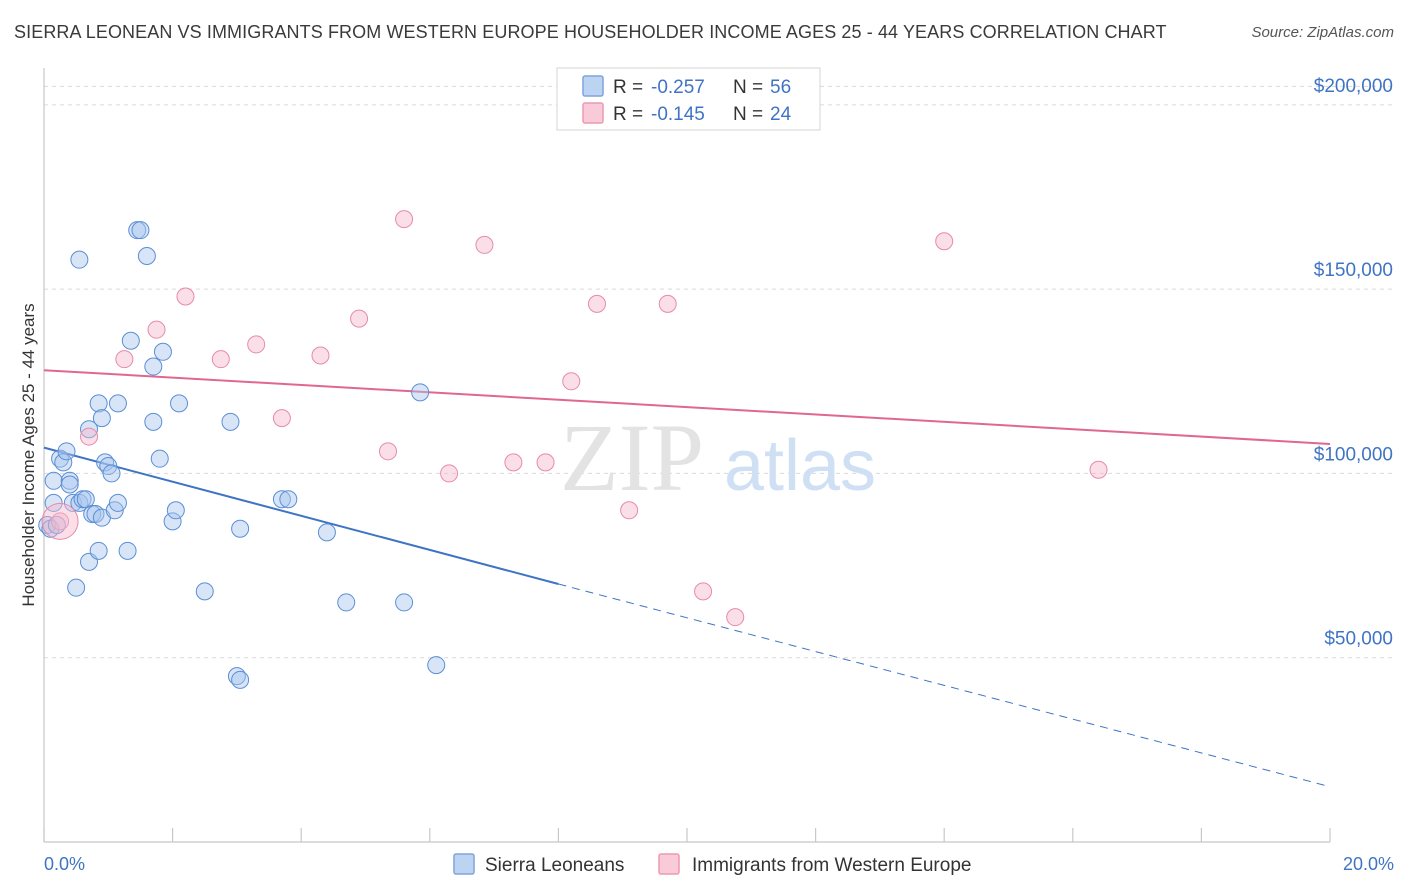 Image resolution: width=1406 pixels, height=892 pixels. Describe the element at coordinates (718, 457) in the screenshot. I see `watermark: ZIP atlas` at that location.